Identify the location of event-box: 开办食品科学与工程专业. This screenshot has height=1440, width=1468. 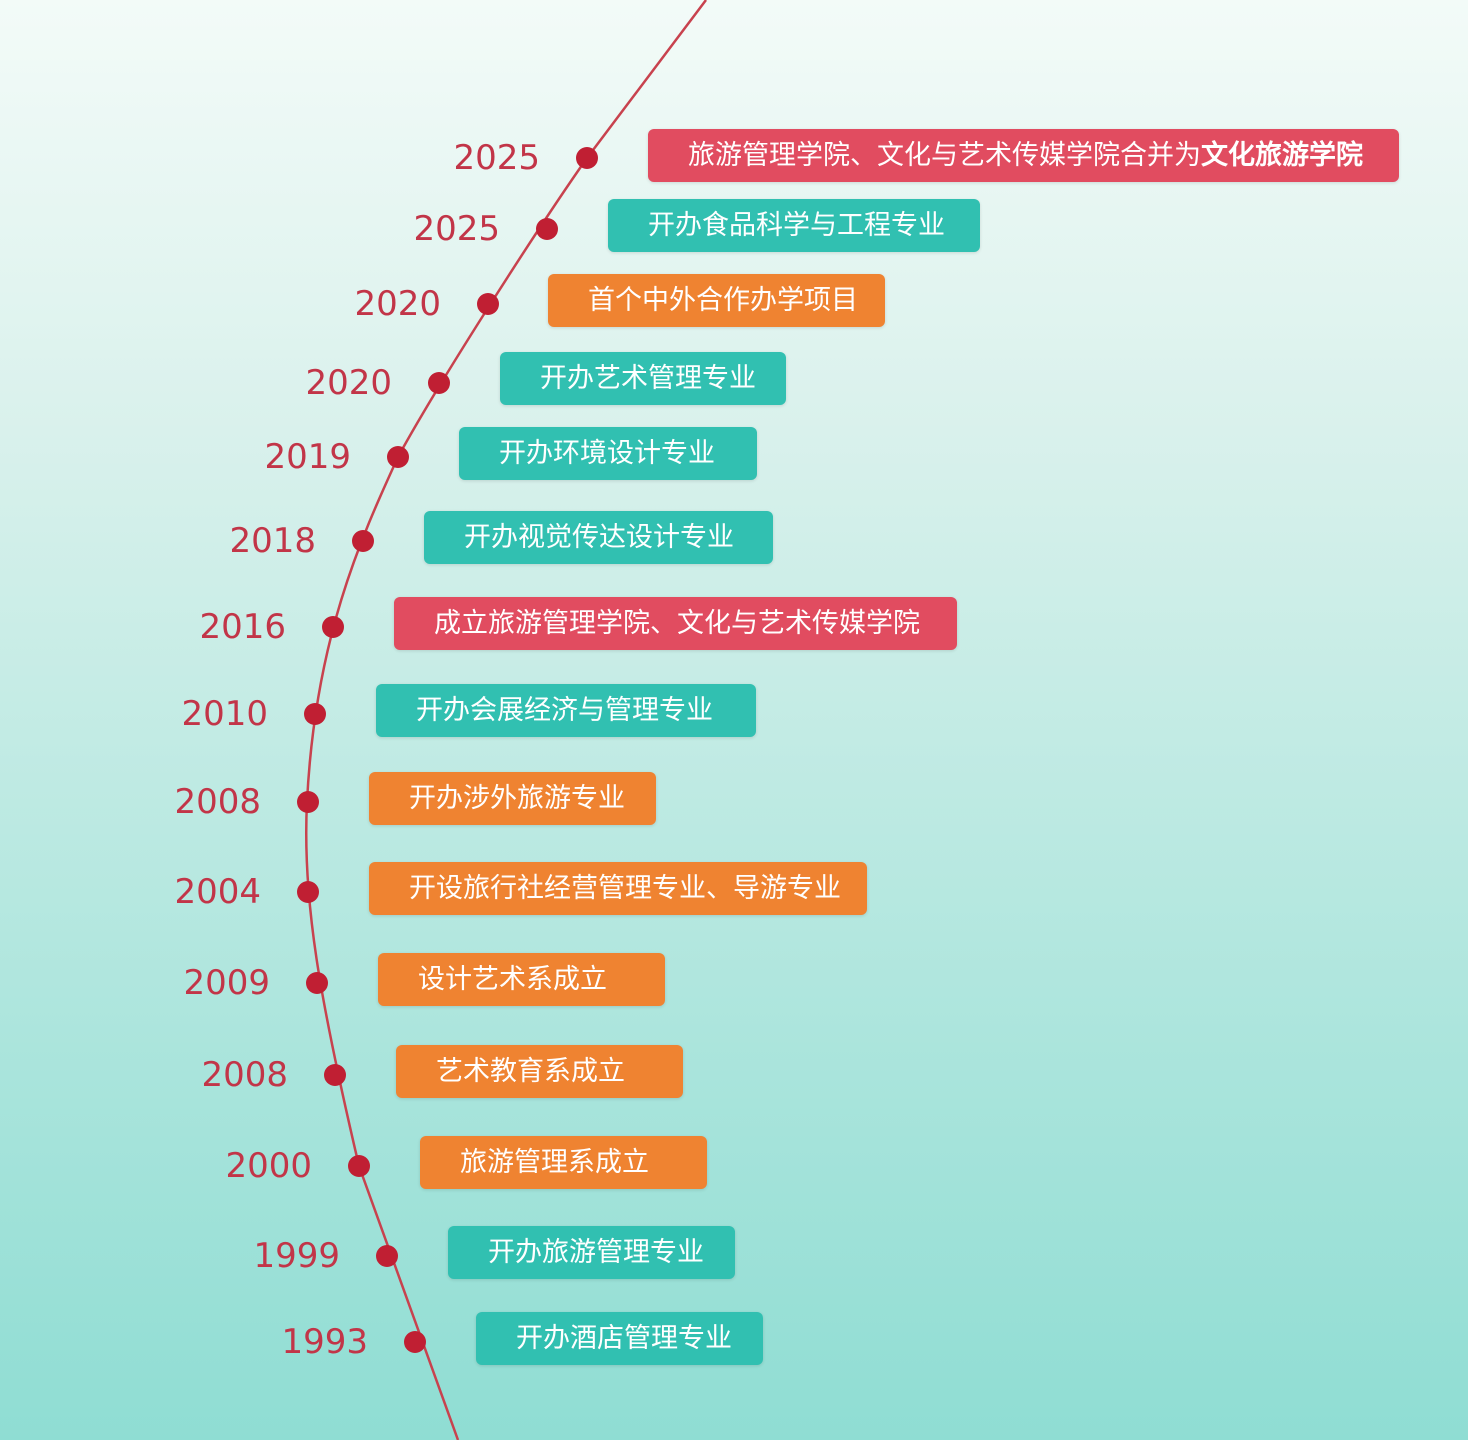
(794, 225).